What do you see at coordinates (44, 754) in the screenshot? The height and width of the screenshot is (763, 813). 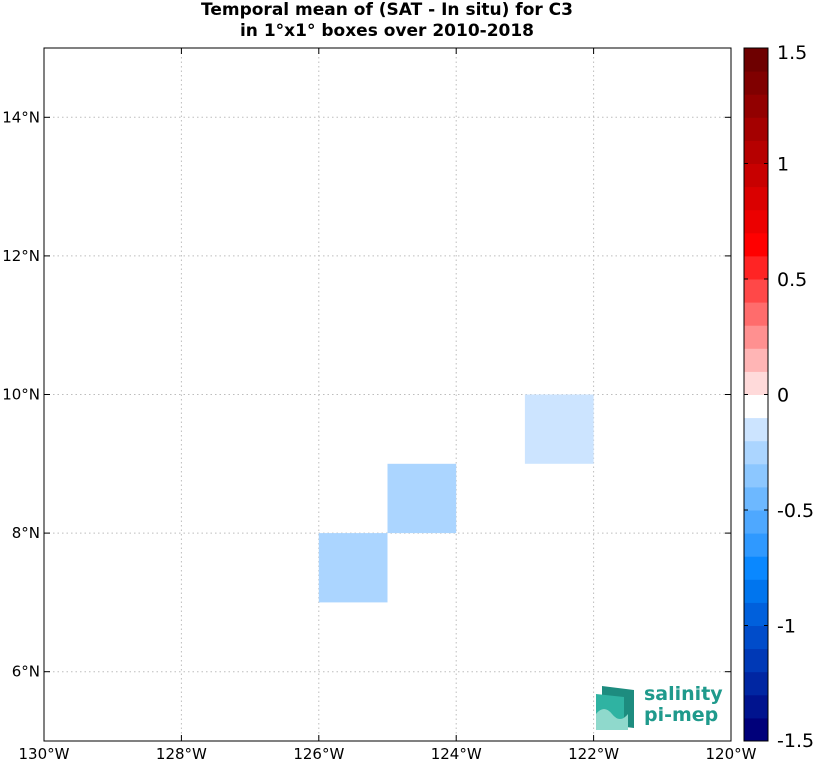 I see `x-tick-label: 130°W` at bounding box center [44, 754].